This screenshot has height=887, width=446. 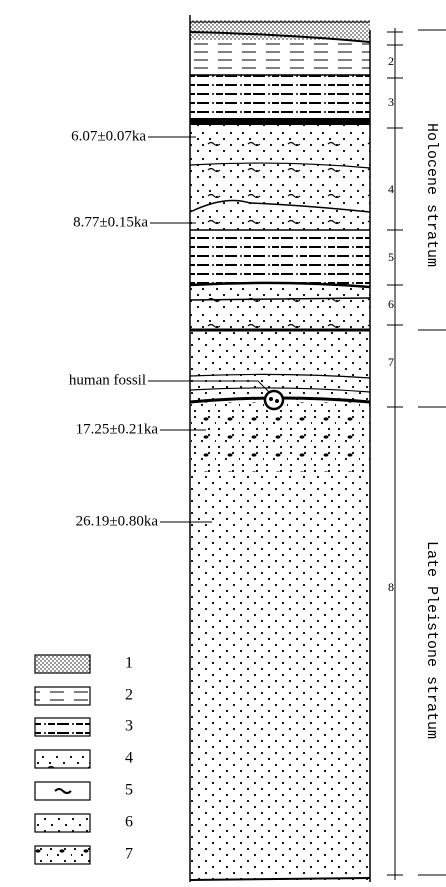 I want to click on legend-number: 2, so click(x=129, y=695).